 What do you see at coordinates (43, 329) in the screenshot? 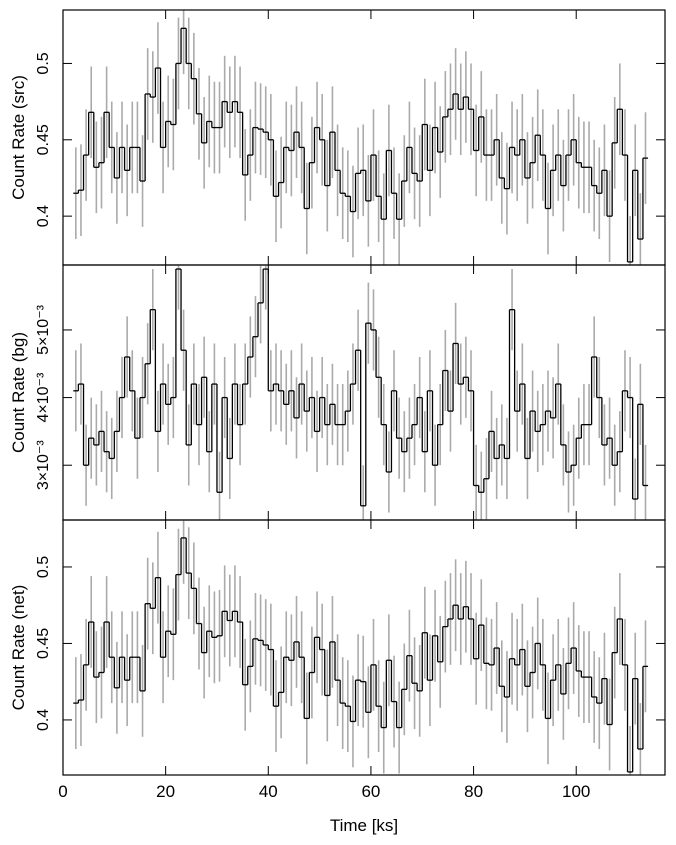
I see `y-tick-label: 5×10⁻³` at bounding box center [43, 329].